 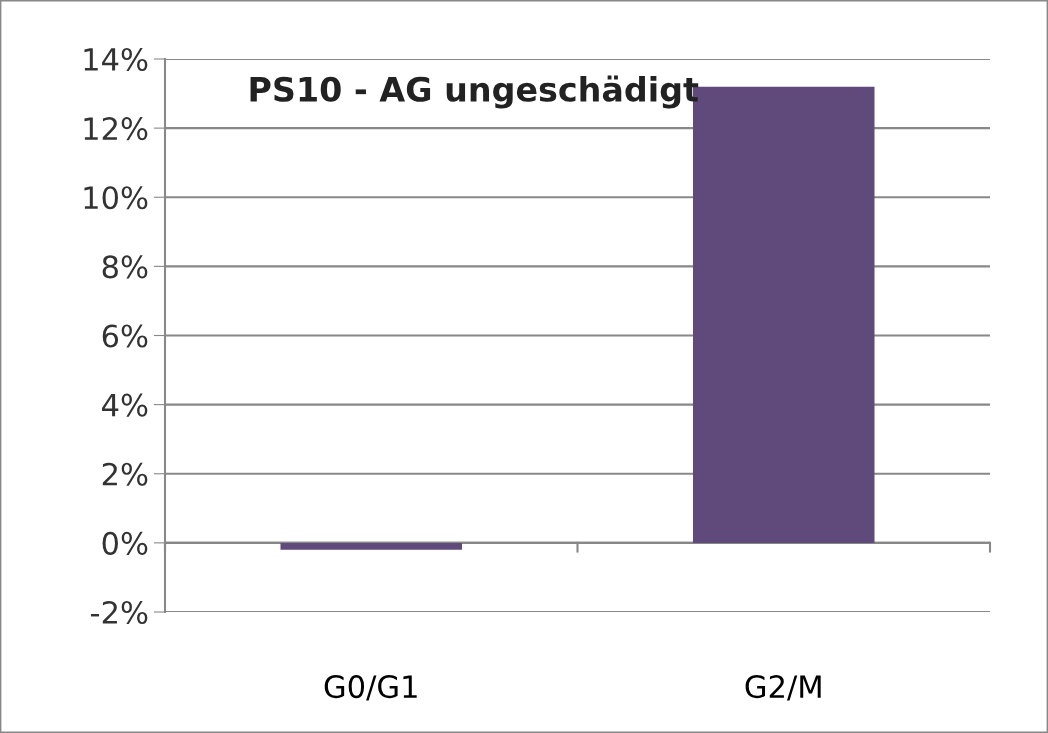 I want to click on chart-title: PS10 - AG ungeschädigt, so click(x=474, y=92).